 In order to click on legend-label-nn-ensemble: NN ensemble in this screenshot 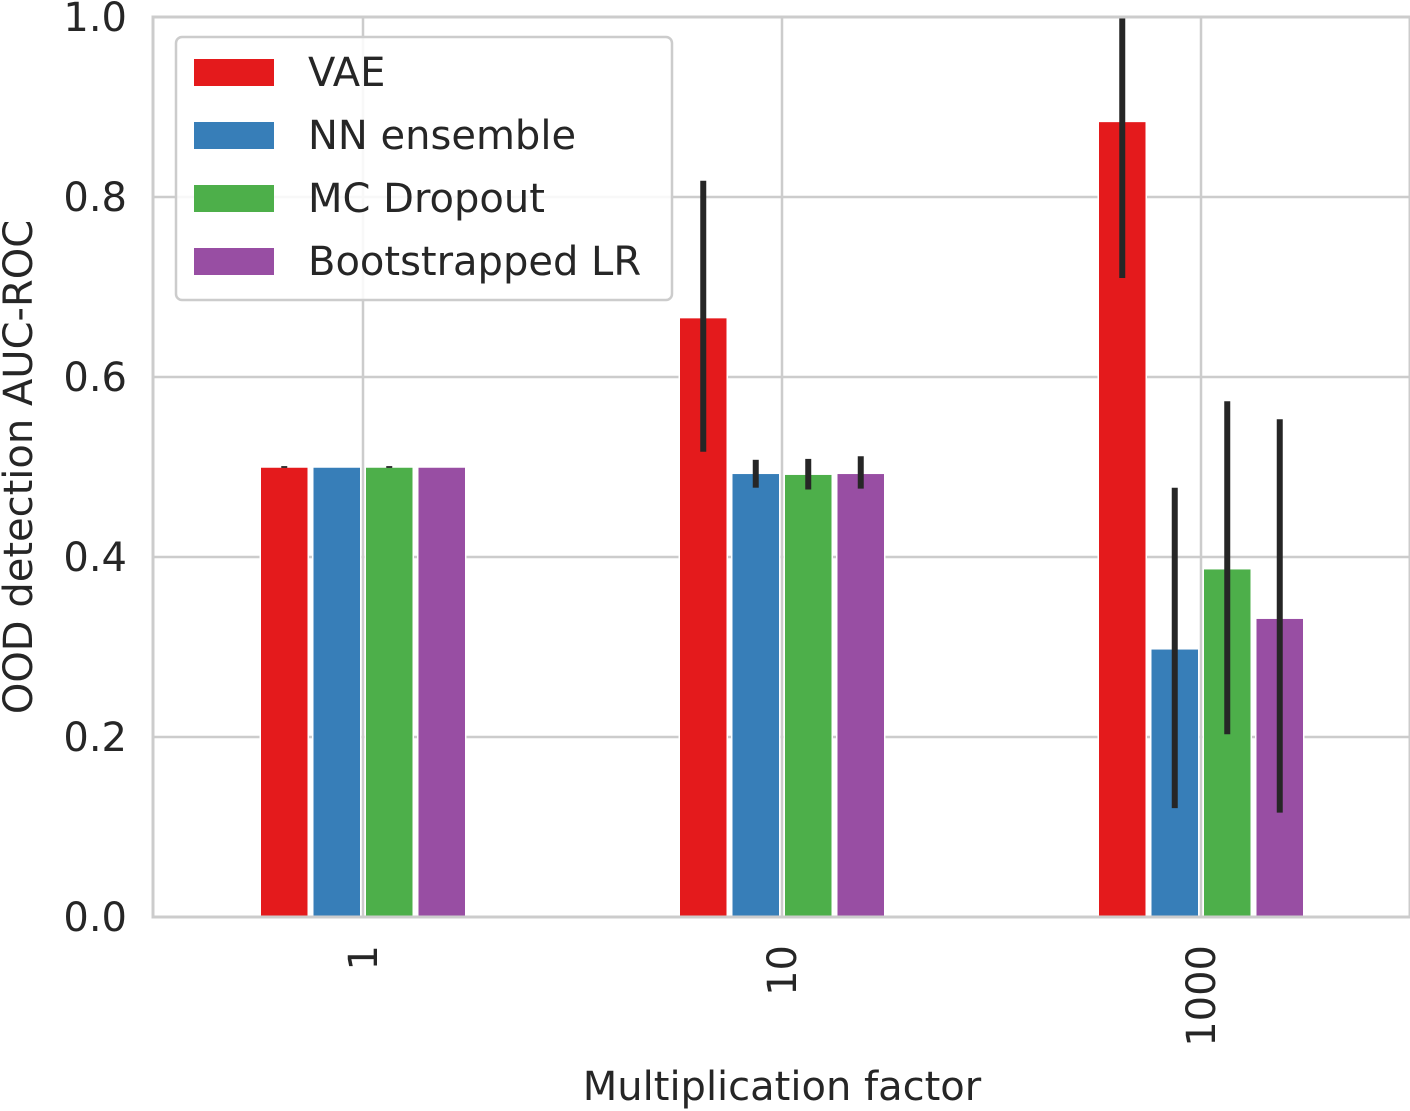, I will do `click(442, 136)`.